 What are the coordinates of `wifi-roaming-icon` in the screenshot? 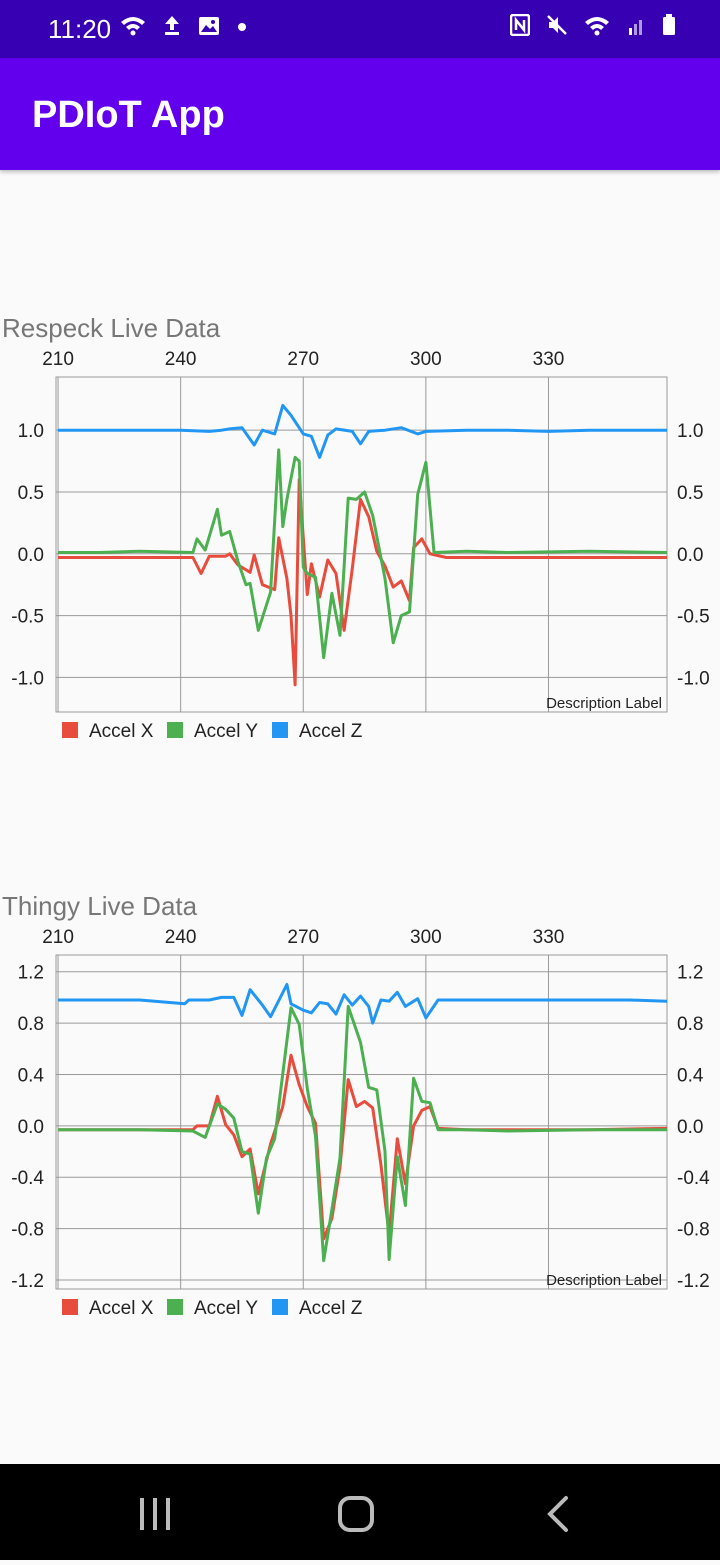 It's located at (606, 28).